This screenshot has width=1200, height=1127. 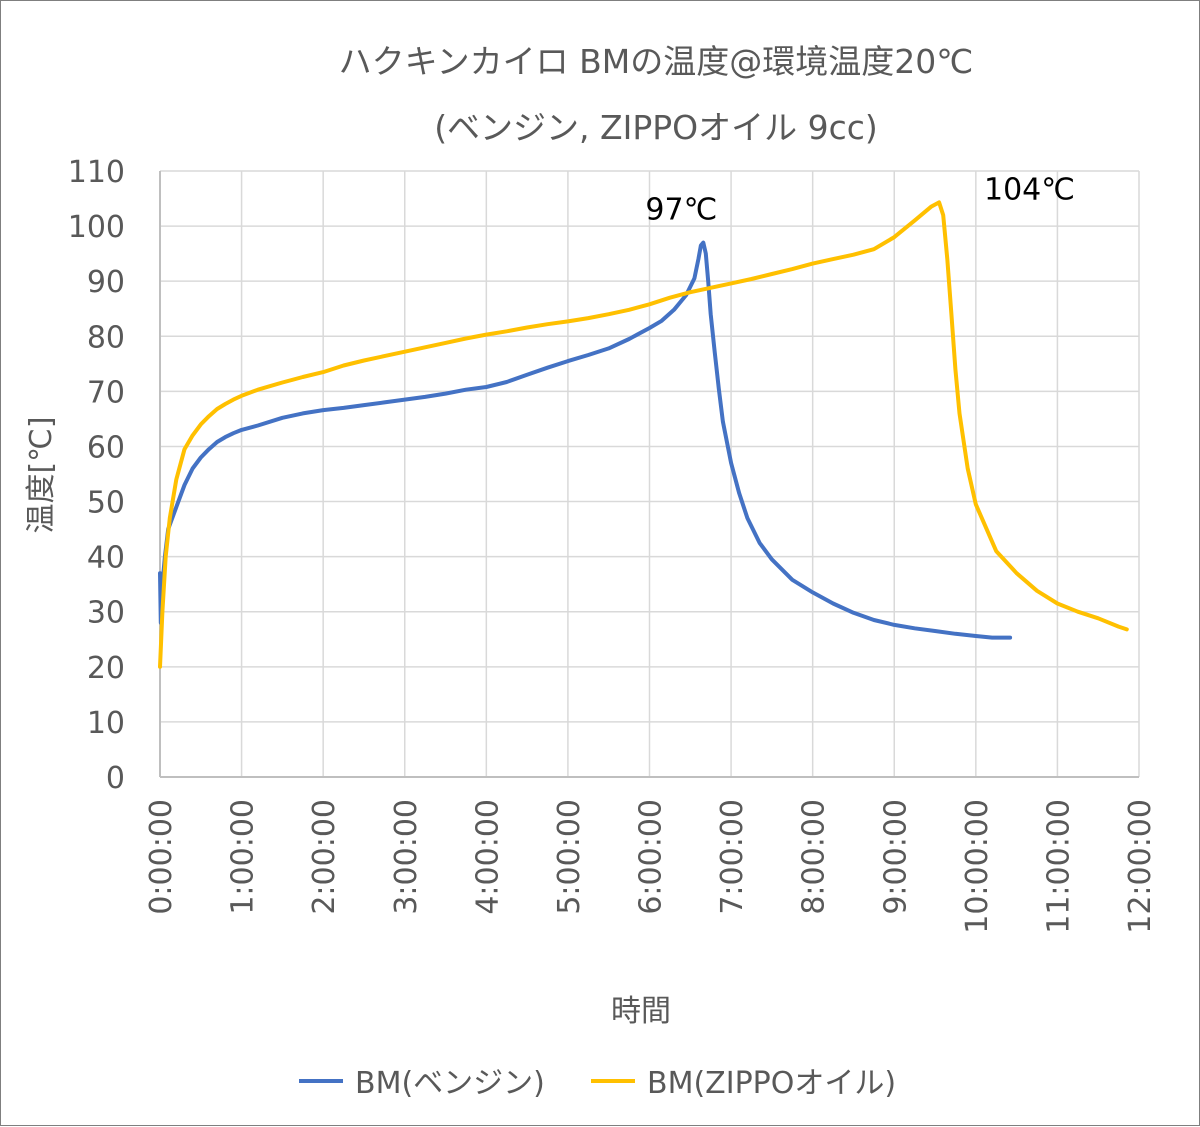 I want to click on y-tick-label: 110, so click(x=96, y=172).